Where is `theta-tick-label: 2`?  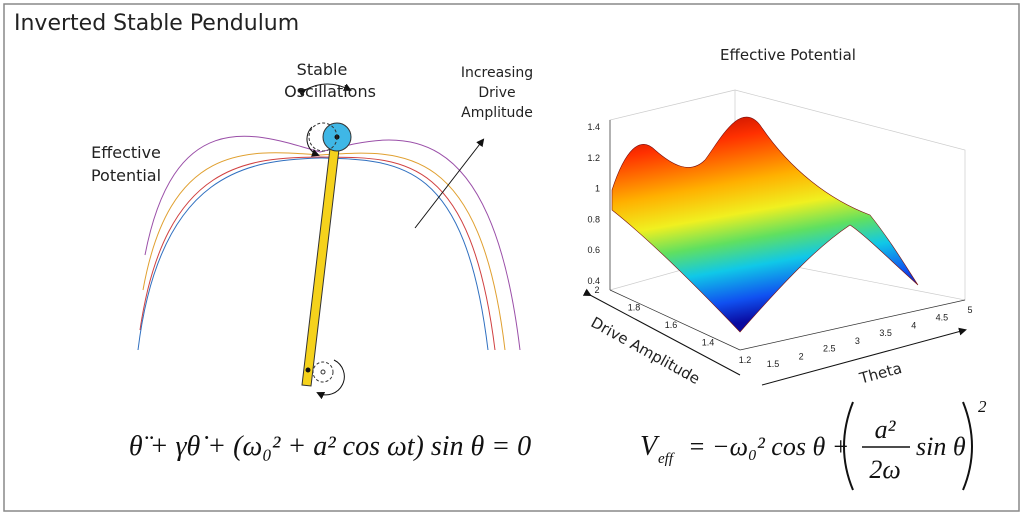
theta-tick-label: 2 is located at coordinates (801, 356).